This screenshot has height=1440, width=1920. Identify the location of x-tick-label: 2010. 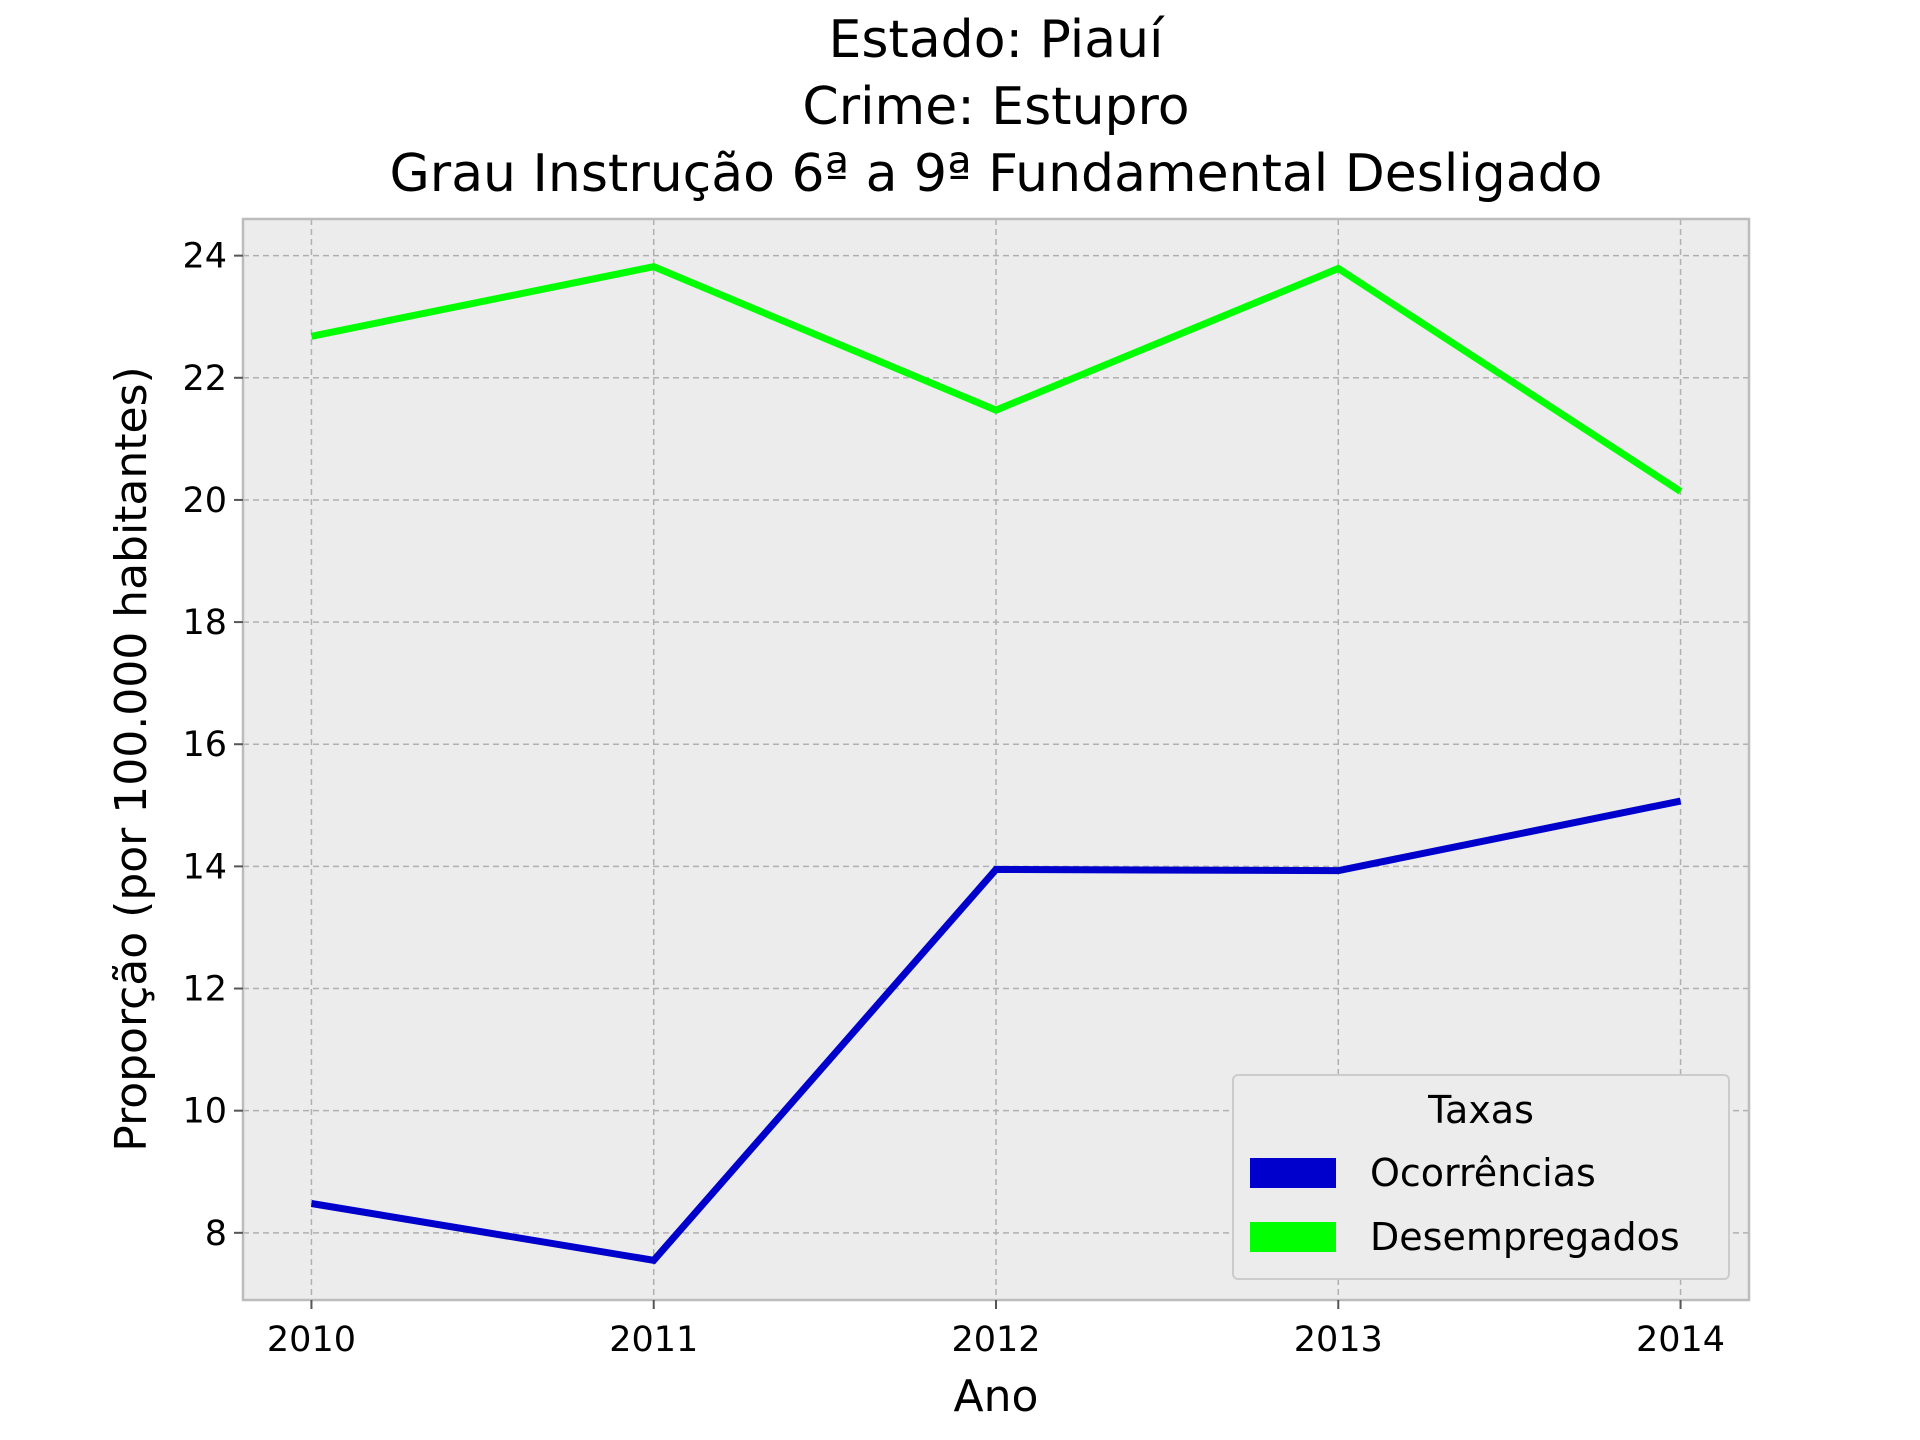
(311, 1340).